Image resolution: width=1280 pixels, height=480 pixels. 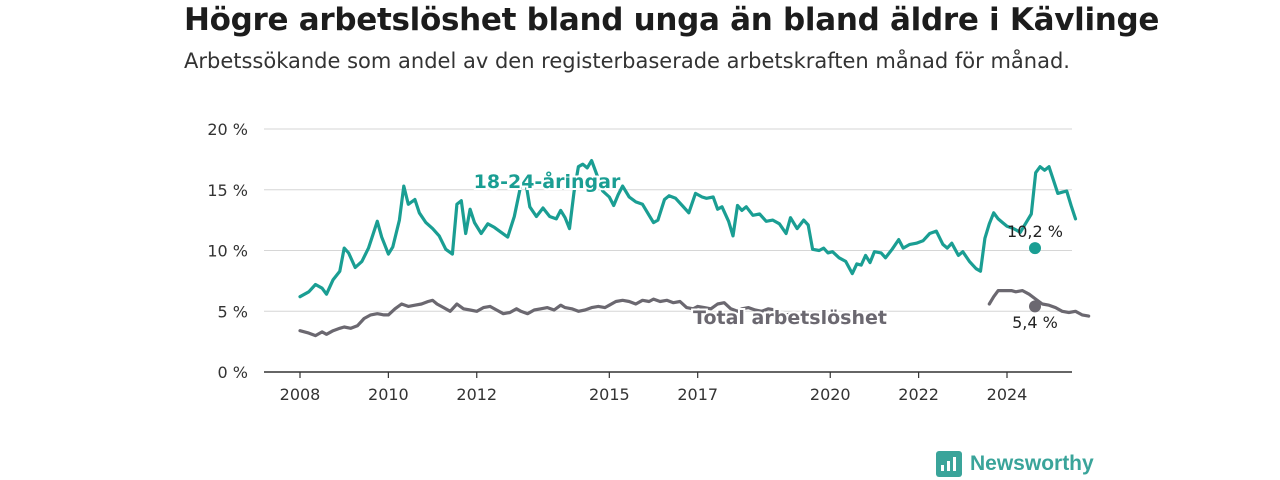 I want to click on series-label-total: Total arbetslöshet, so click(x=790, y=318).